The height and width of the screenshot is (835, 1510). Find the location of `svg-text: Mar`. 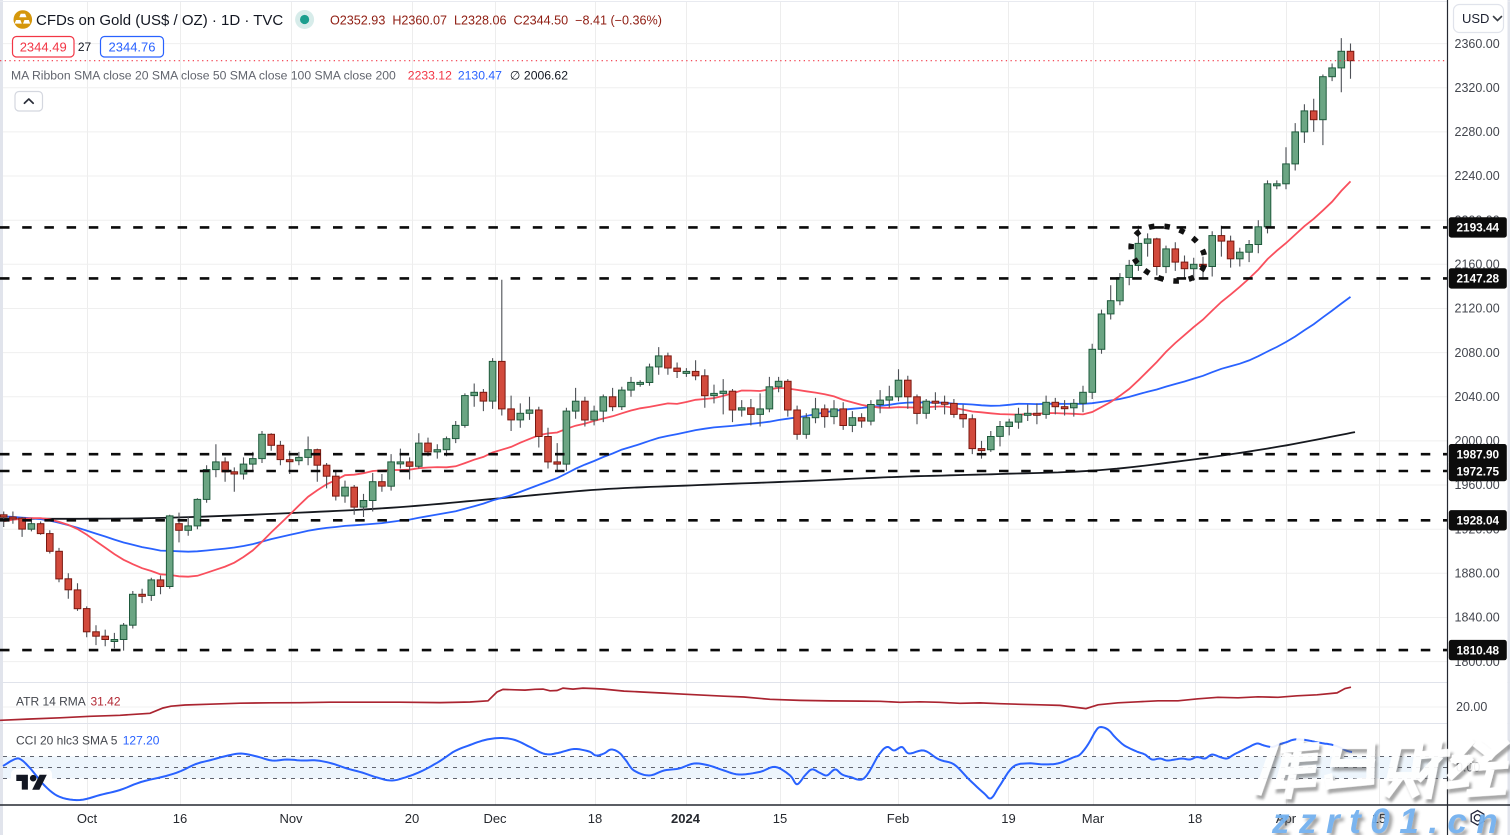

svg-text: Mar is located at coordinates (1093, 818).